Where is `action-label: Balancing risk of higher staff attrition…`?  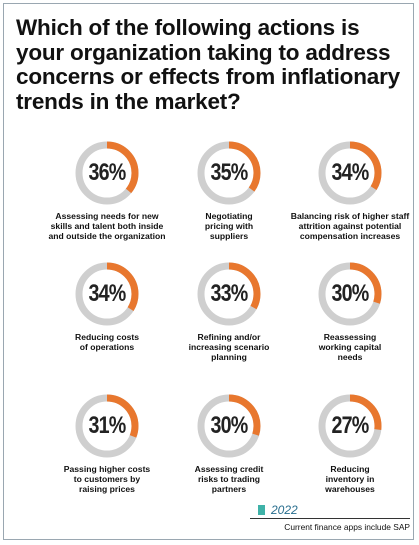 action-label: Balancing risk of higher staff attrition… is located at coordinates (350, 226).